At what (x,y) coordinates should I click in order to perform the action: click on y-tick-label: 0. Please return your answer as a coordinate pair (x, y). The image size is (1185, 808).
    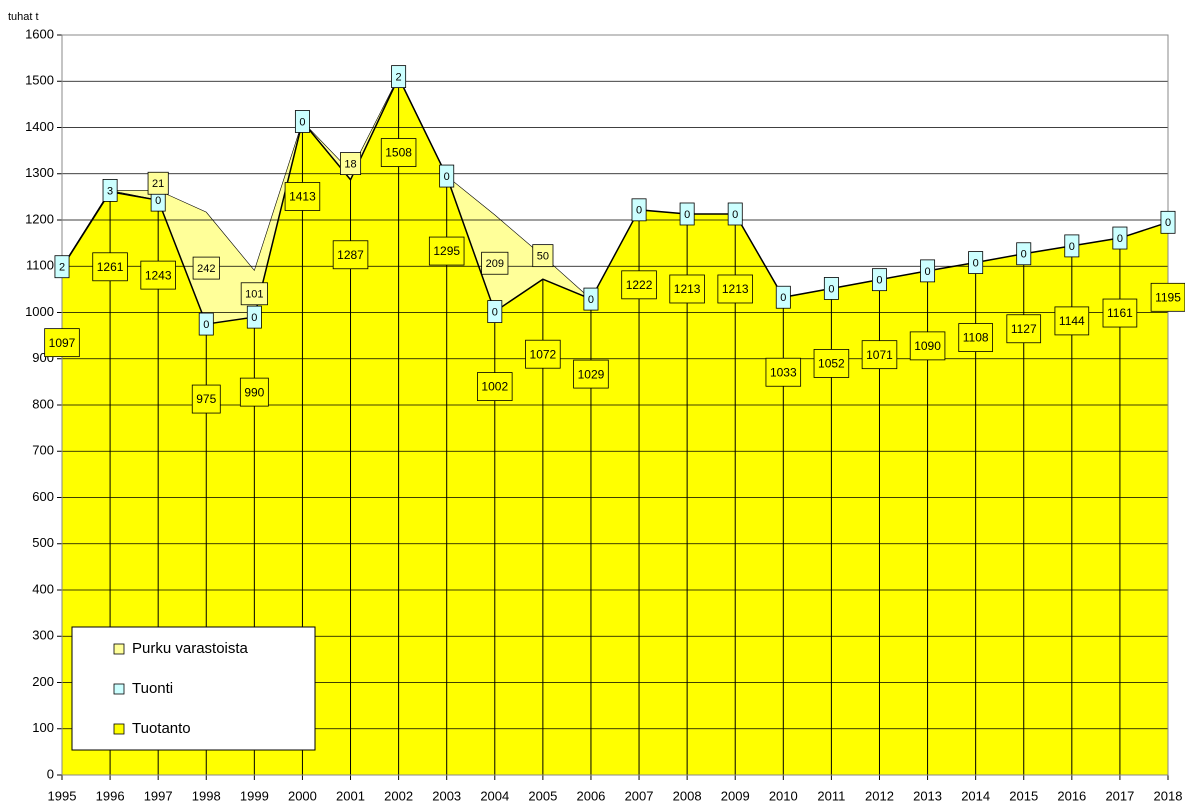
    Looking at the image, I should click on (50, 773).